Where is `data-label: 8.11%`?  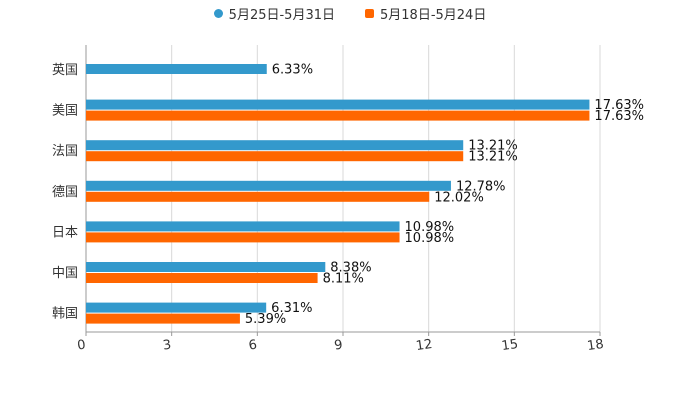 data-label: 8.11% is located at coordinates (343, 279).